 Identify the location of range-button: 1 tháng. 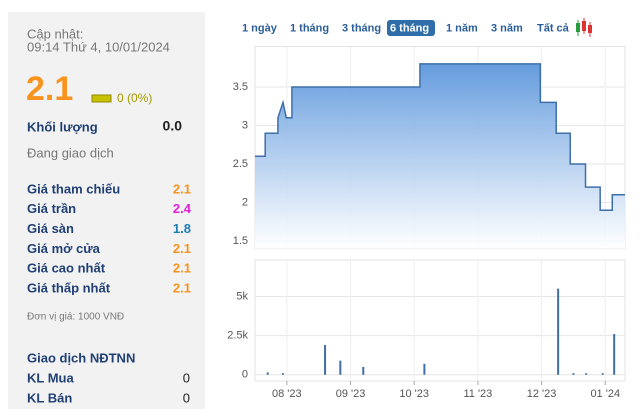
(309, 28).